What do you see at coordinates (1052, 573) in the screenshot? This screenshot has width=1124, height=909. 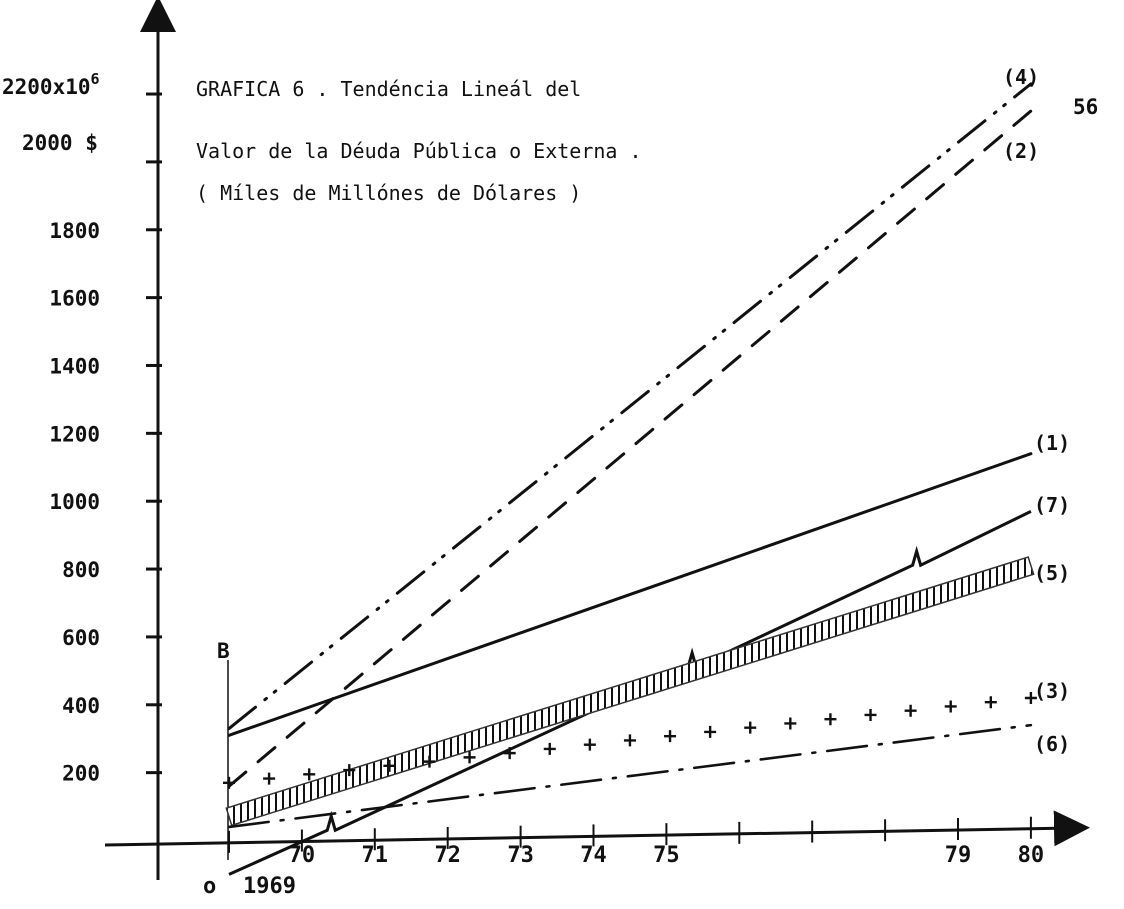 I see `series-label-5: (5)` at bounding box center [1052, 573].